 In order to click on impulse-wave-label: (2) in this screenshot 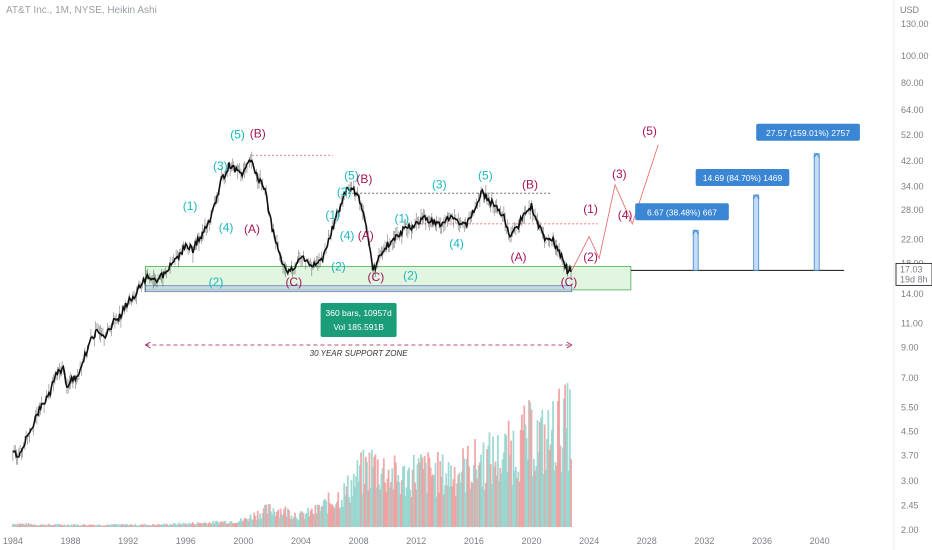, I will do `click(410, 275)`.